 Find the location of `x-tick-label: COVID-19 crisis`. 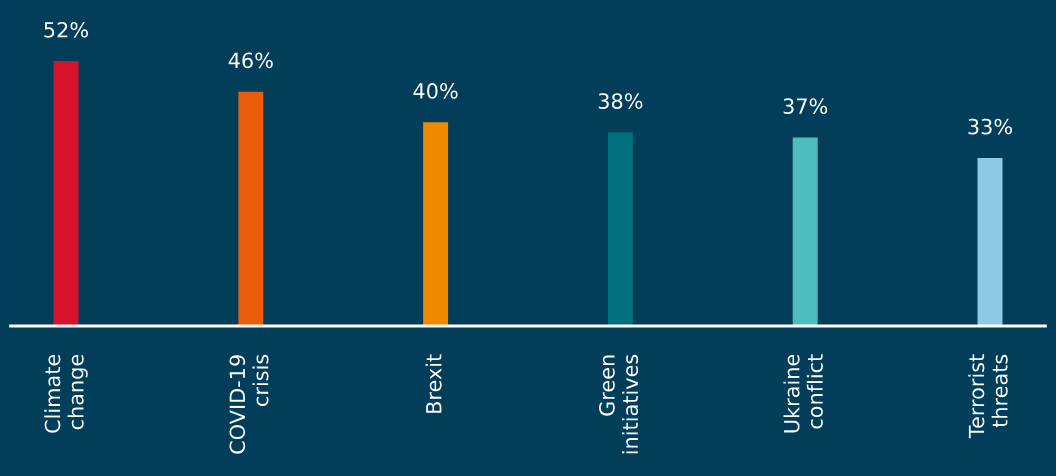

x-tick-label: COVID-19 crisis is located at coordinates (249, 404).